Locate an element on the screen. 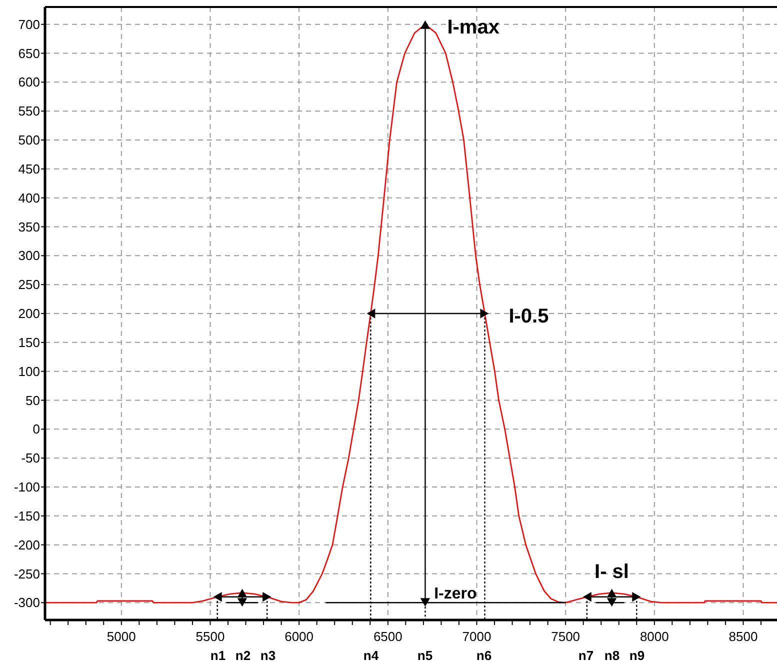 The height and width of the screenshot is (663, 777). annotation: I- sl is located at coordinates (611, 571).